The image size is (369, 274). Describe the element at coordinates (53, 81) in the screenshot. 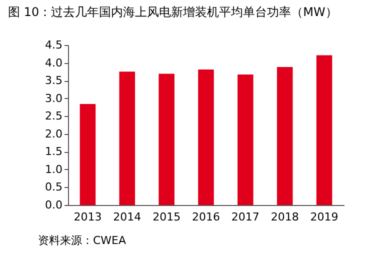

I see `y-tick-label: 3.5` at that location.